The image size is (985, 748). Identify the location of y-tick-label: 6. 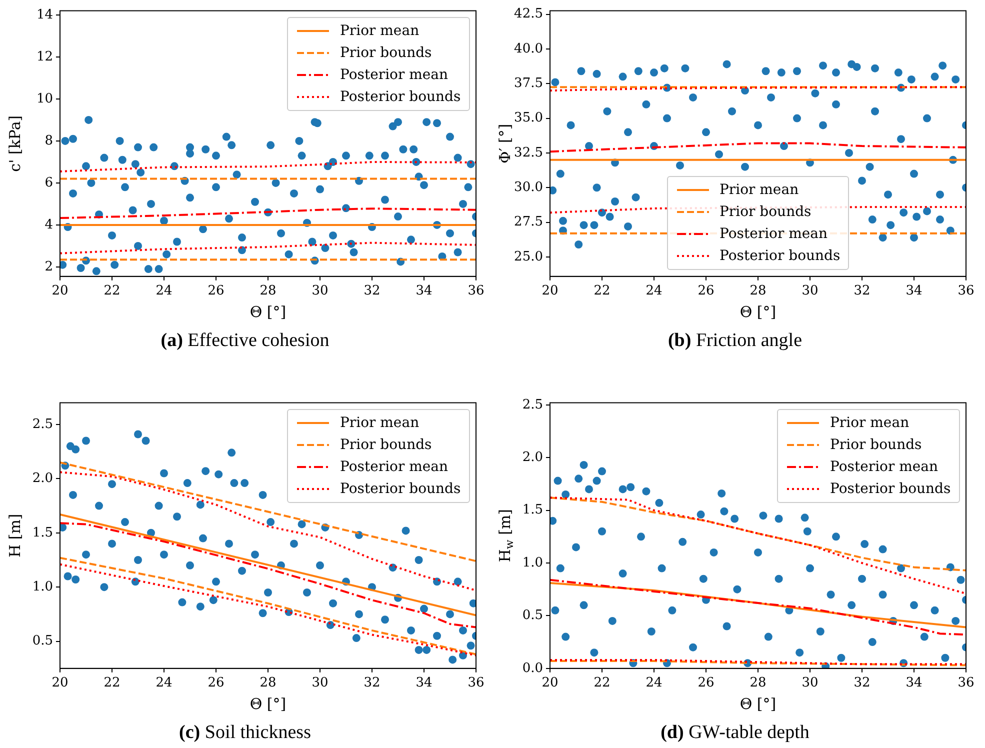
(48, 182).